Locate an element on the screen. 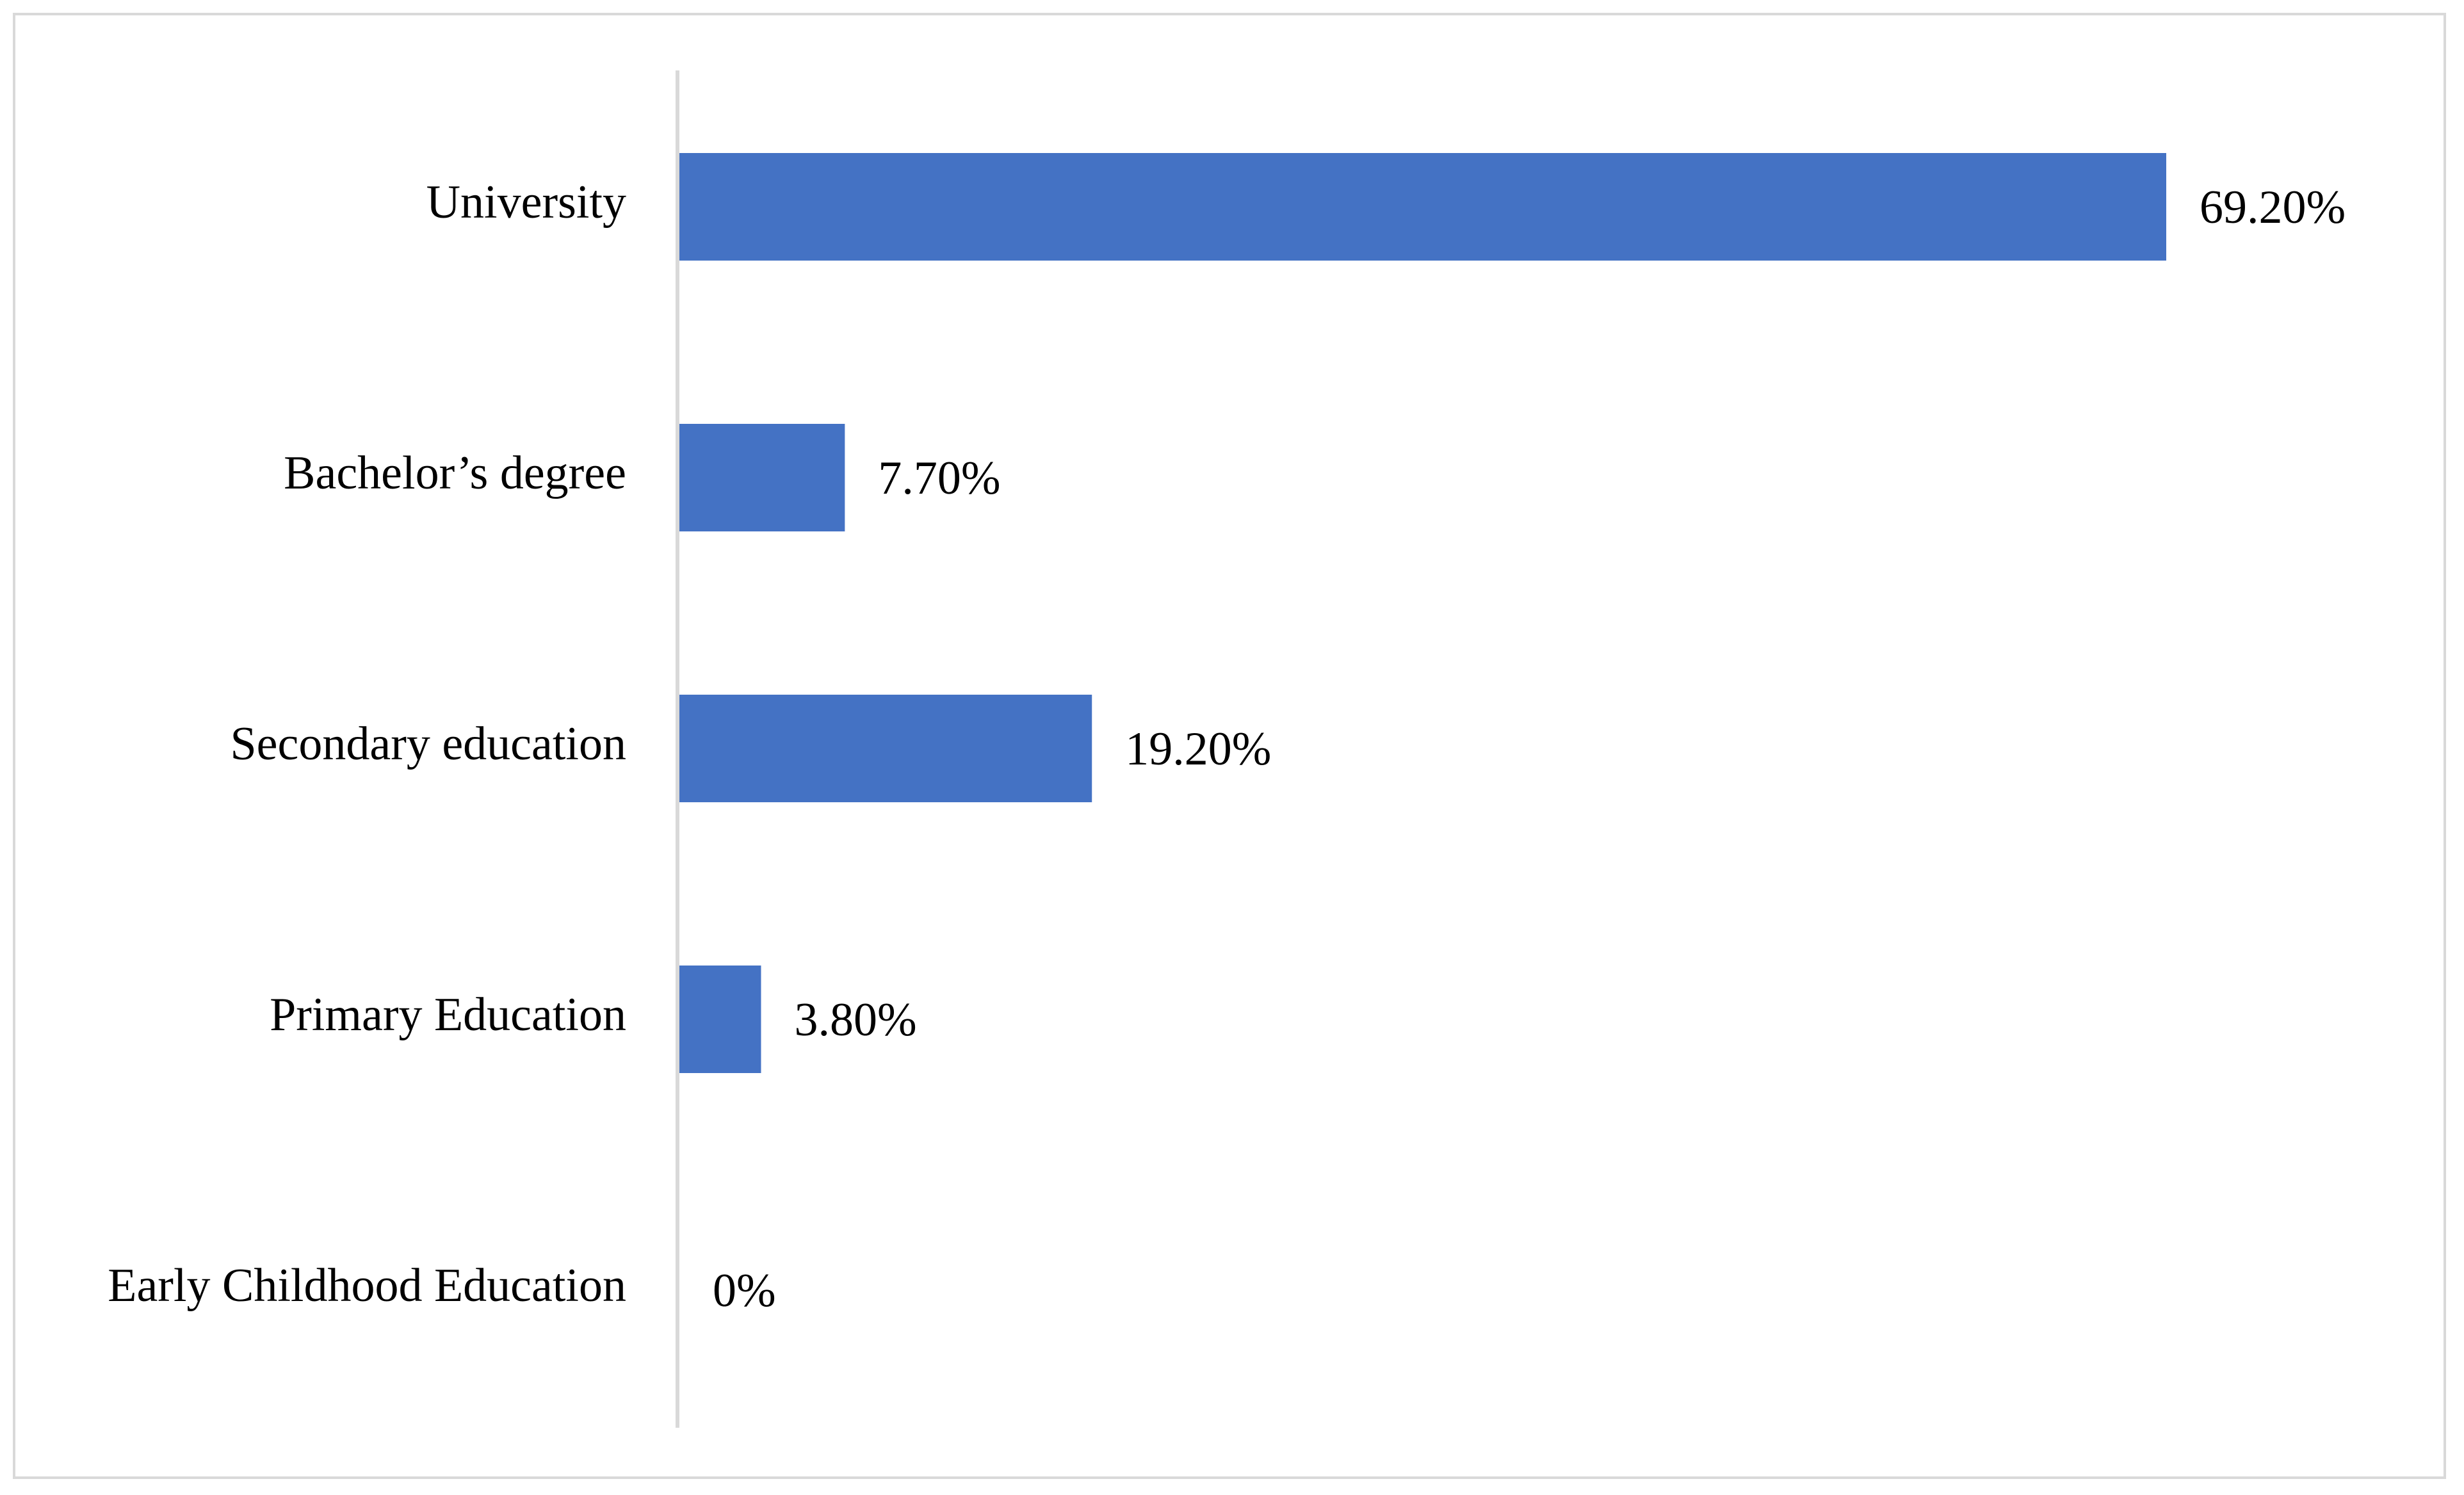 The width and height of the screenshot is (2464, 1495). data-label-0: 69.20% is located at coordinates (2273, 207).